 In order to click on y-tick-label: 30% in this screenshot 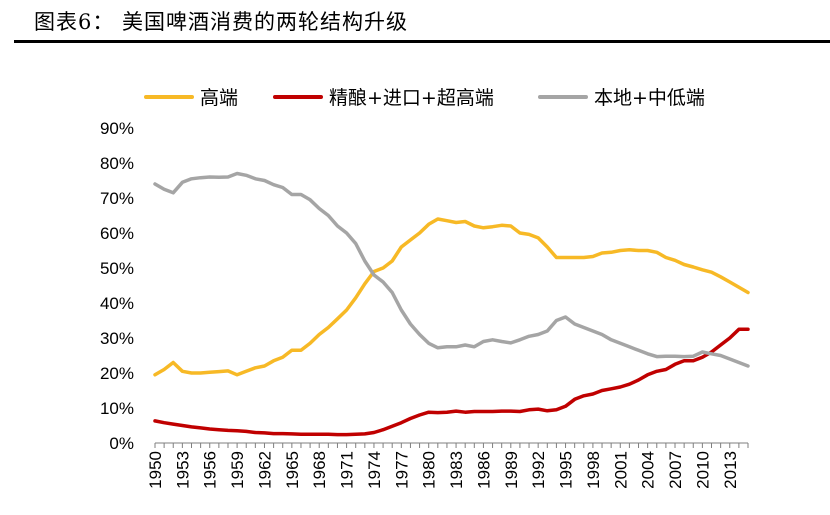, I will do `click(117, 338)`.